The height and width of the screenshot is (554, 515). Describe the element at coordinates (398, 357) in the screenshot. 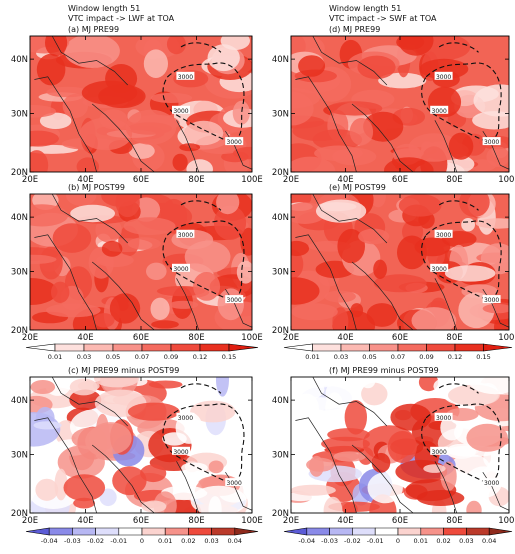

I see `colorbar-top-label: 0.07` at that location.